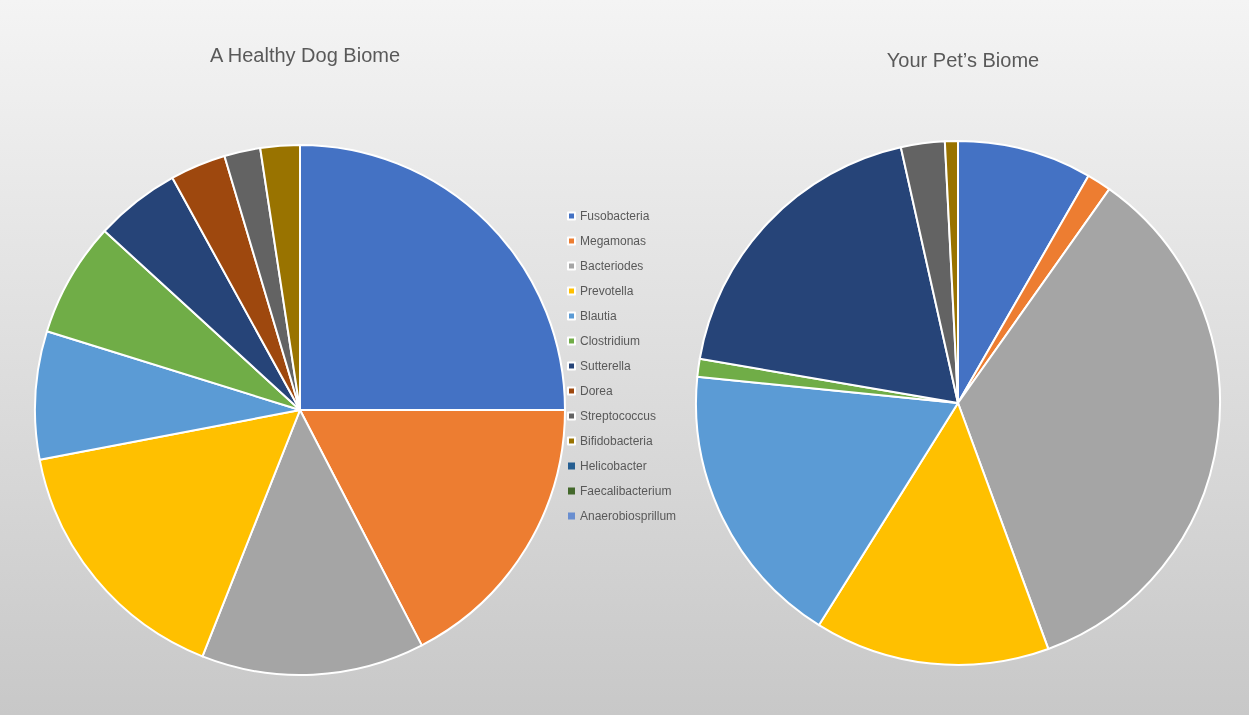 This screenshot has width=1249, height=715. What do you see at coordinates (626, 491) in the screenshot?
I see `legend-label: Faecalibacterium` at bounding box center [626, 491].